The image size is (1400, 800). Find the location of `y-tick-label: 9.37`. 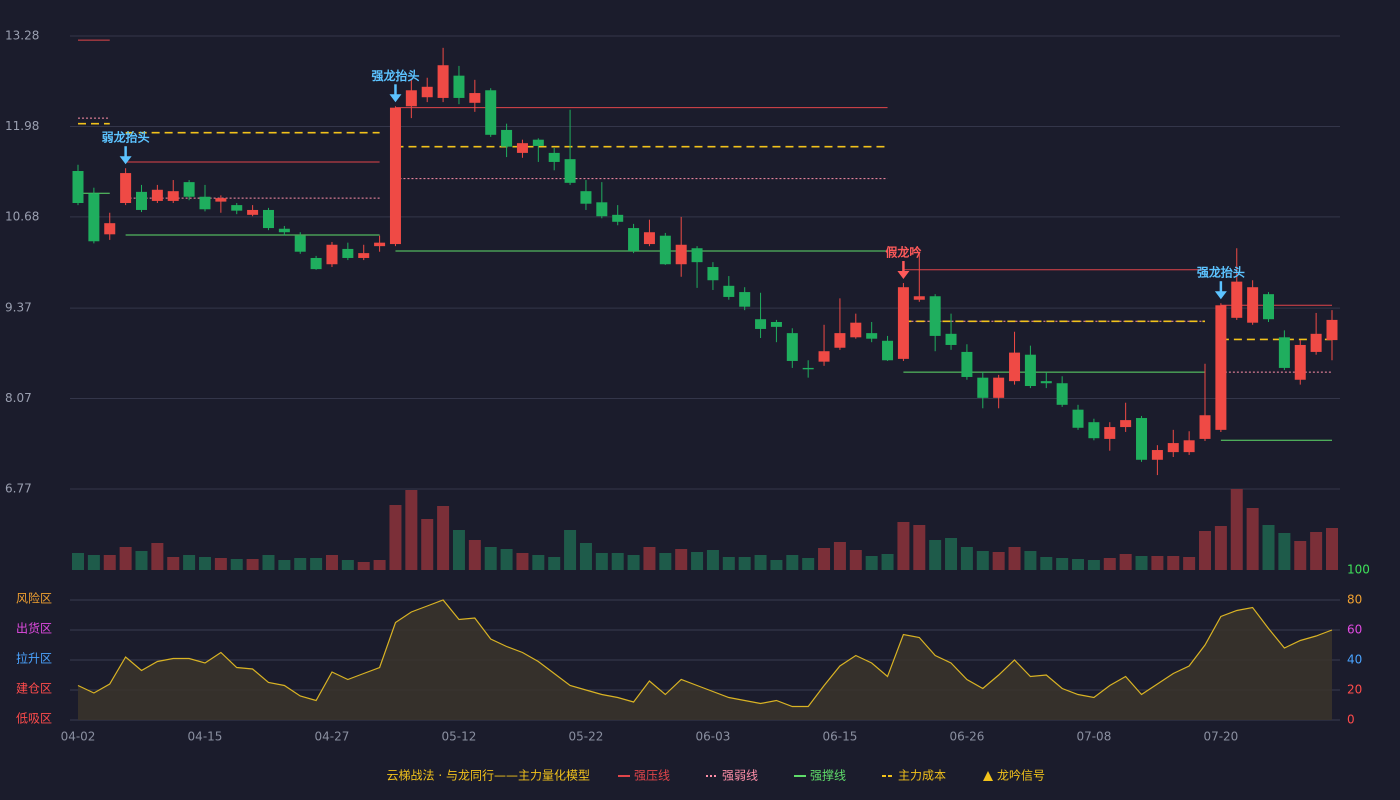

y-tick-label: 9.37 is located at coordinates (18, 308).